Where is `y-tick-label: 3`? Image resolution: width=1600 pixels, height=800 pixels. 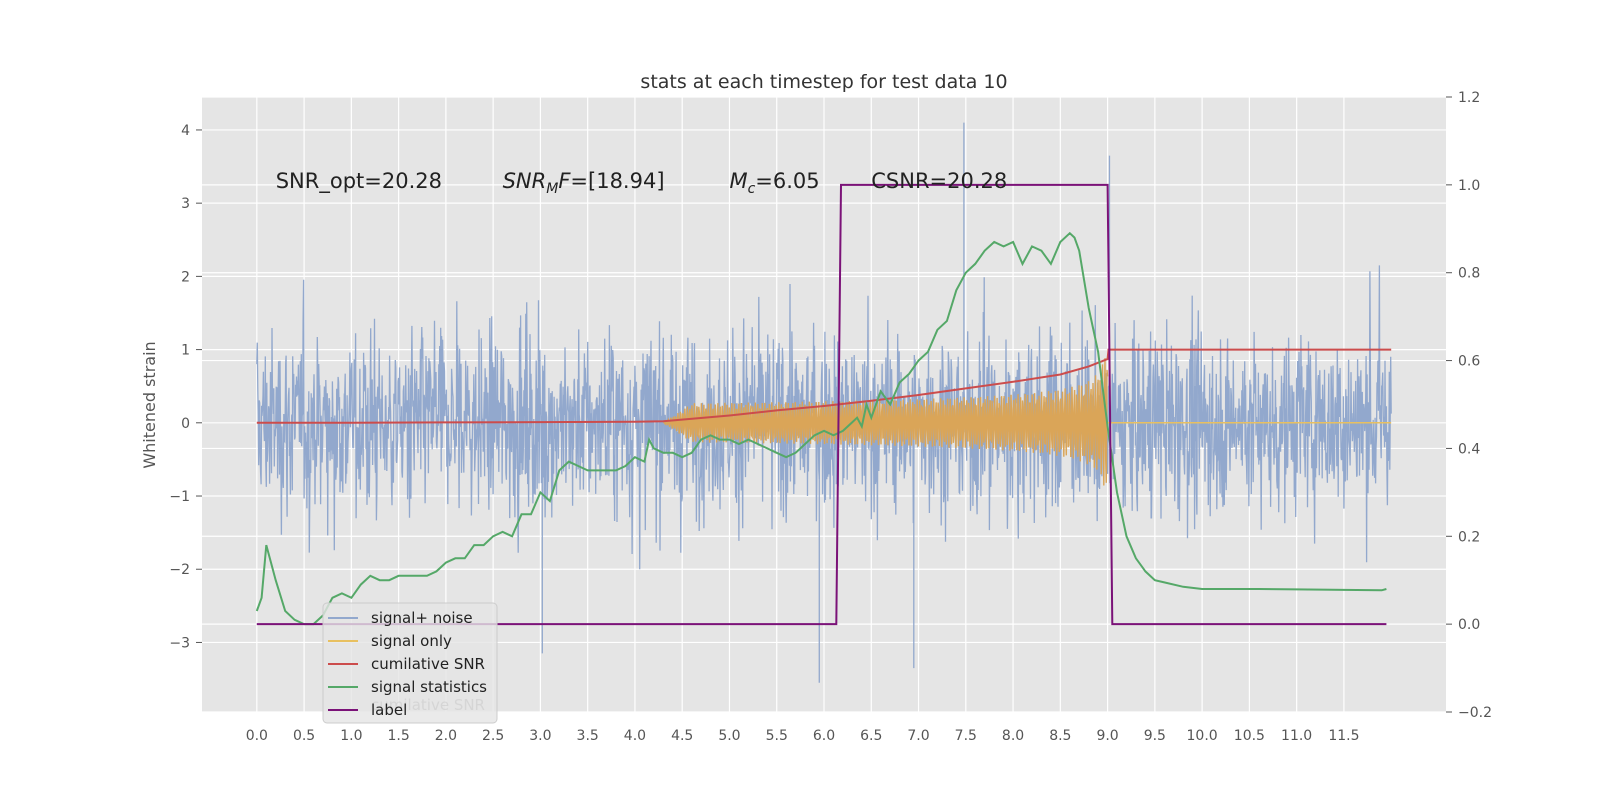 y-tick-label: 3 is located at coordinates (185, 204).